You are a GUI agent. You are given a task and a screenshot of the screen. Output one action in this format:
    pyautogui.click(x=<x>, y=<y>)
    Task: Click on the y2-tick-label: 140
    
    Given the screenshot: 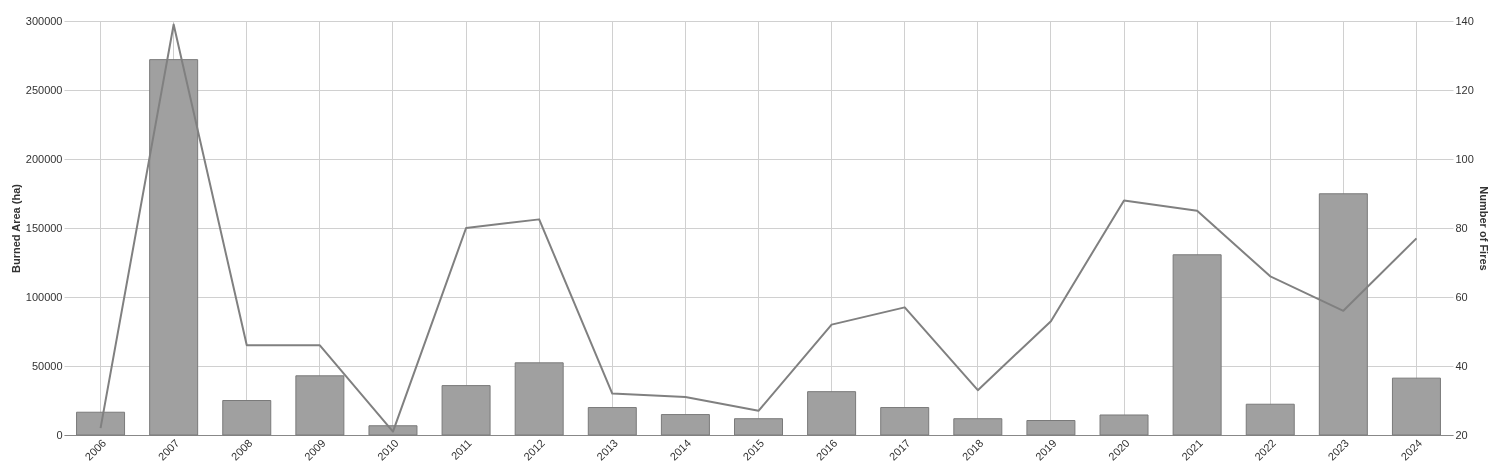 What is the action you would take?
    pyautogui.click(x=1464, y=20)
    